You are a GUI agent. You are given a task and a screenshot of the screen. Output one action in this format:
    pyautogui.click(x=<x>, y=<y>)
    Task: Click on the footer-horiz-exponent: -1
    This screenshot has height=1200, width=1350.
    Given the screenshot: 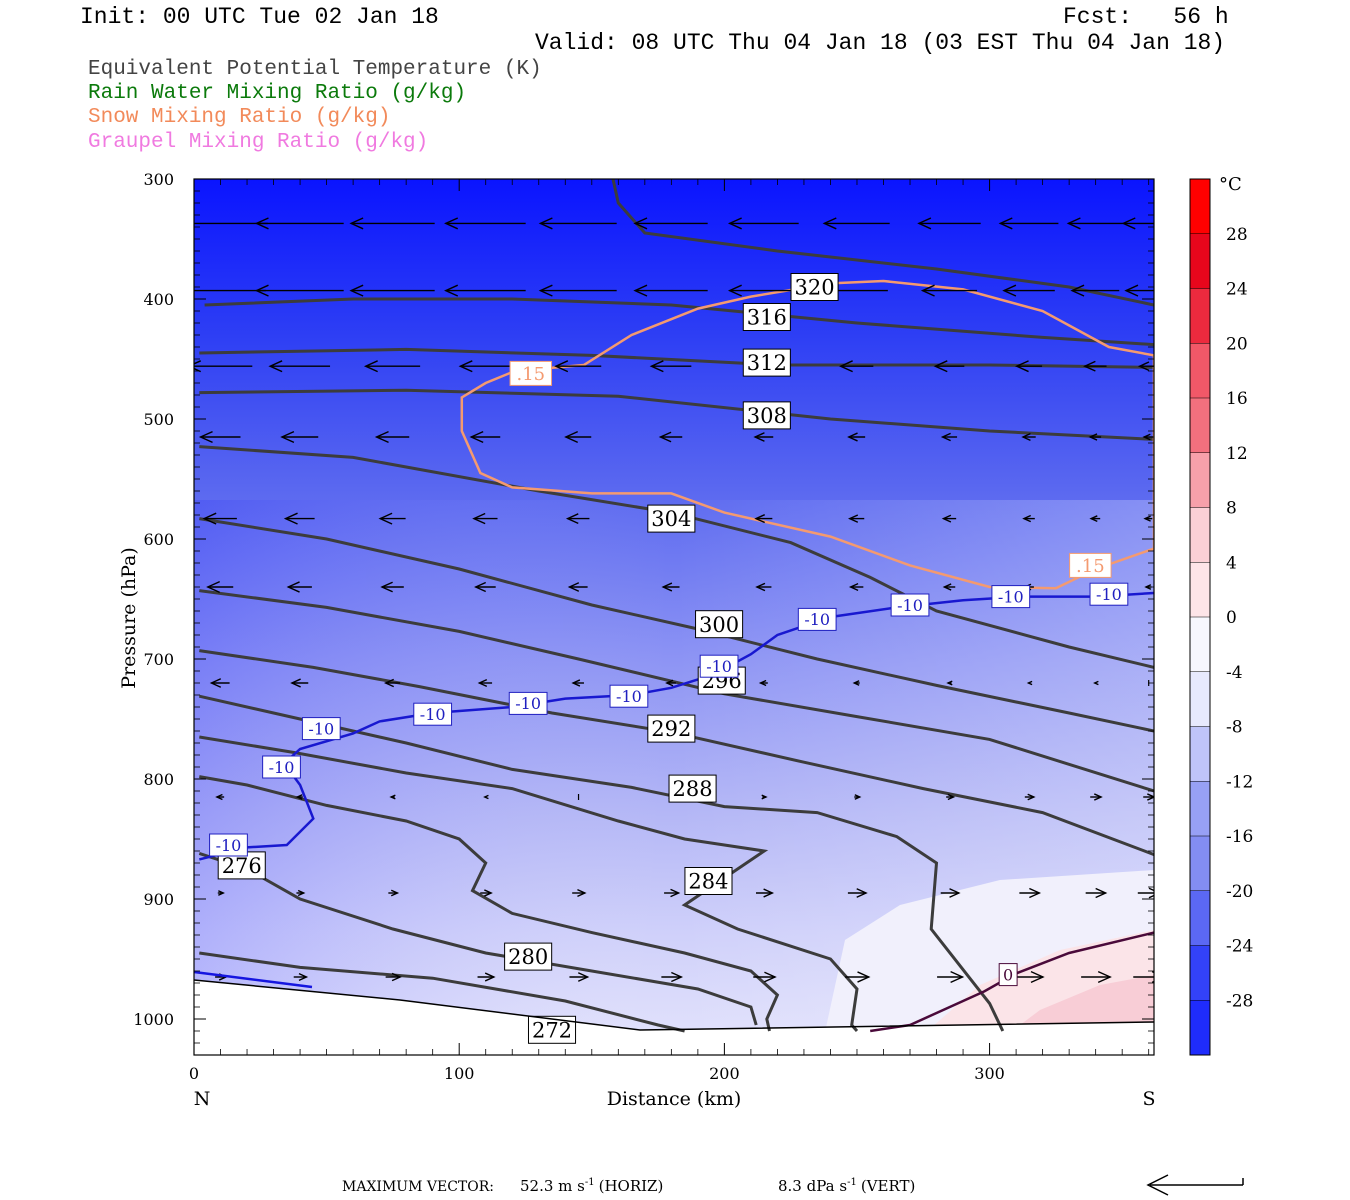 What is the action you would take?
    pyautogui.click(x=590, y=1182)
    